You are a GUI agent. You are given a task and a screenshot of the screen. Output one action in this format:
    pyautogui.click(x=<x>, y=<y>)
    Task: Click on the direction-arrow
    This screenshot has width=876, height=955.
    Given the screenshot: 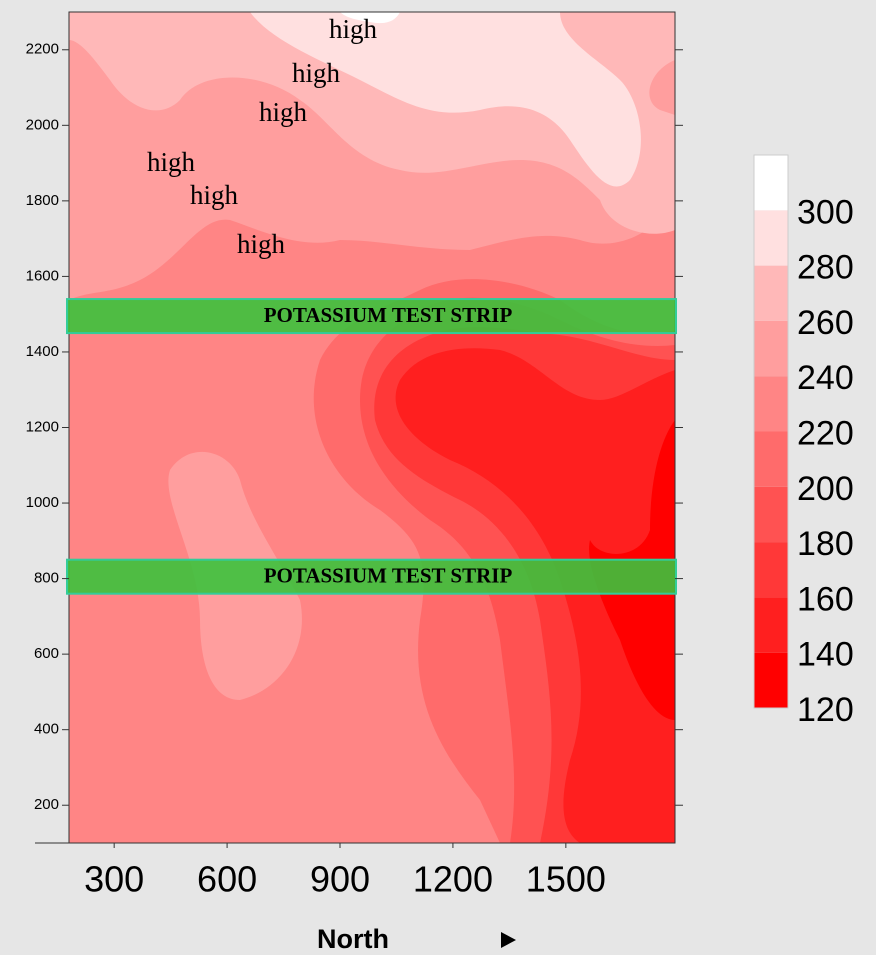 What is the action you would take?
    pyautogui.click(x=508, y=940)
    